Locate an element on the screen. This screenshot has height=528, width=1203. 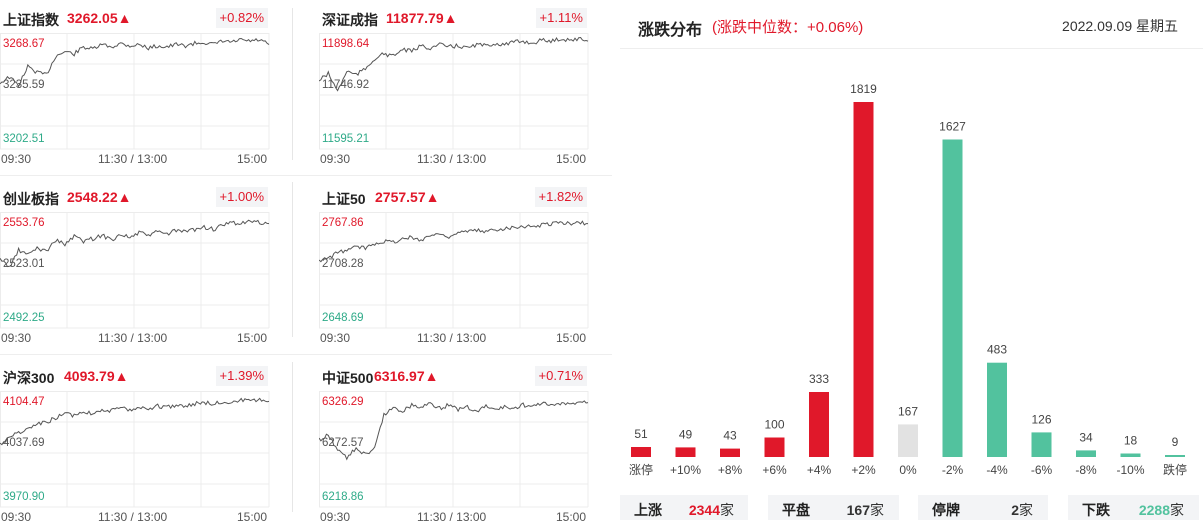
bar-value-label: 9 is located at coordinates (1175, 442).